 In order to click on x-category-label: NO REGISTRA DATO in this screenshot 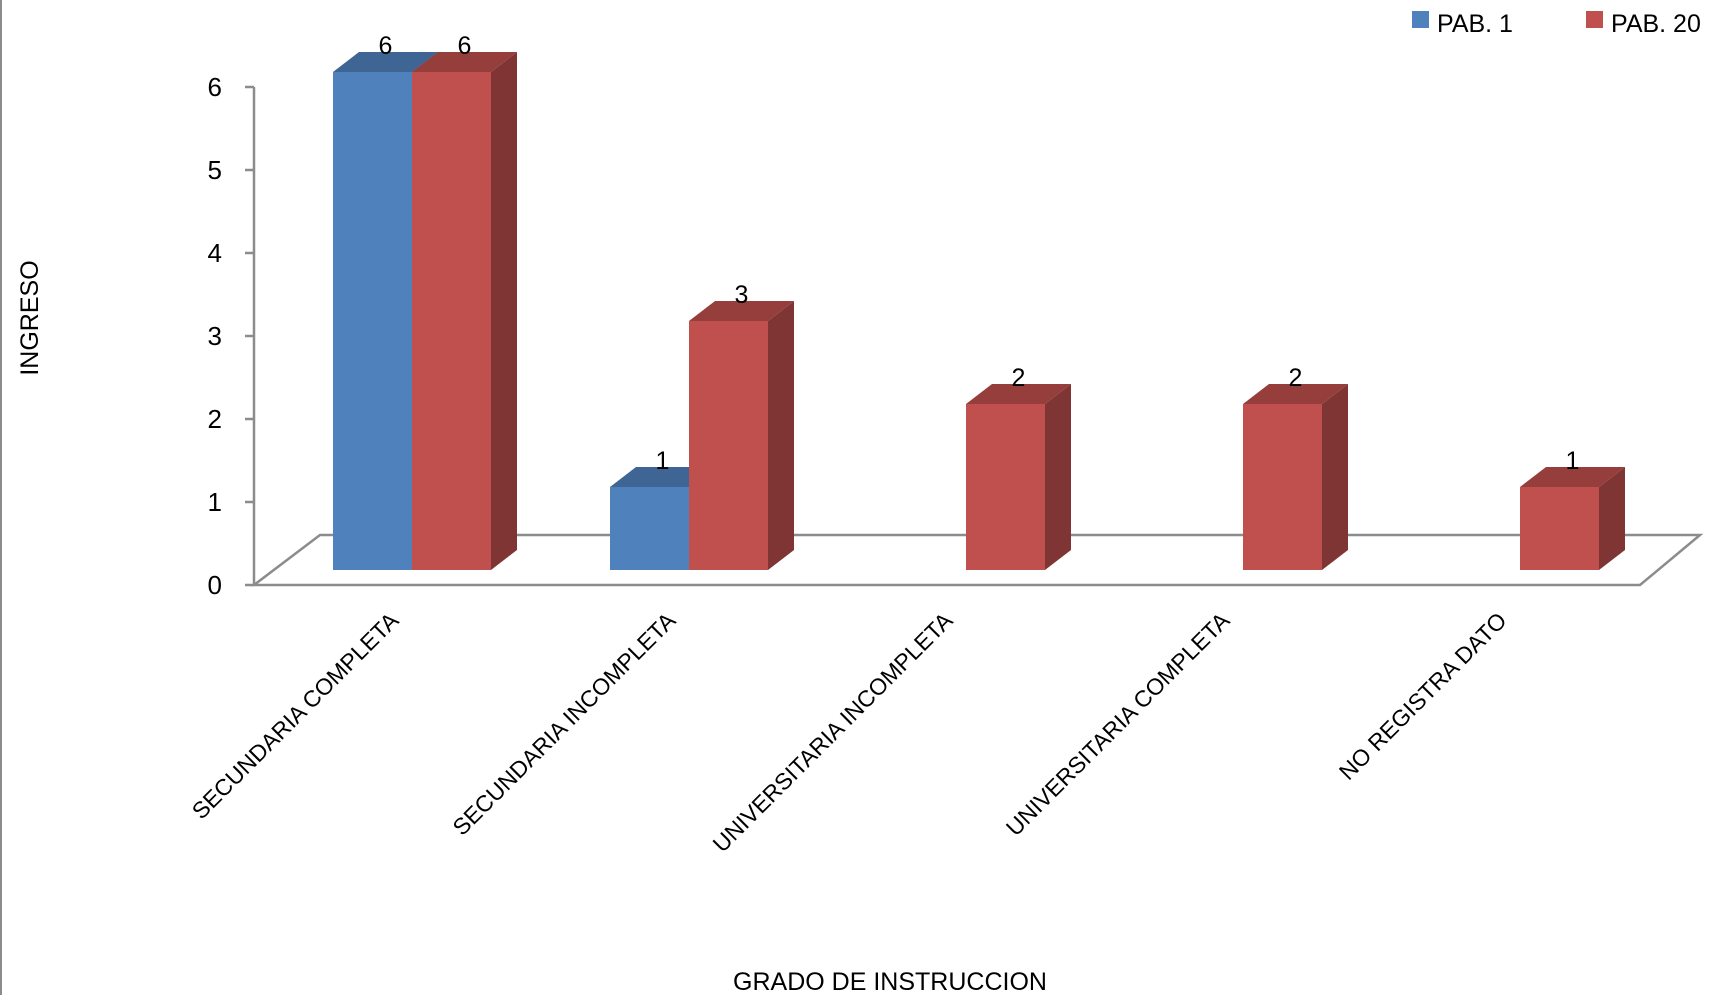, I will do `click(1423, 696)`.